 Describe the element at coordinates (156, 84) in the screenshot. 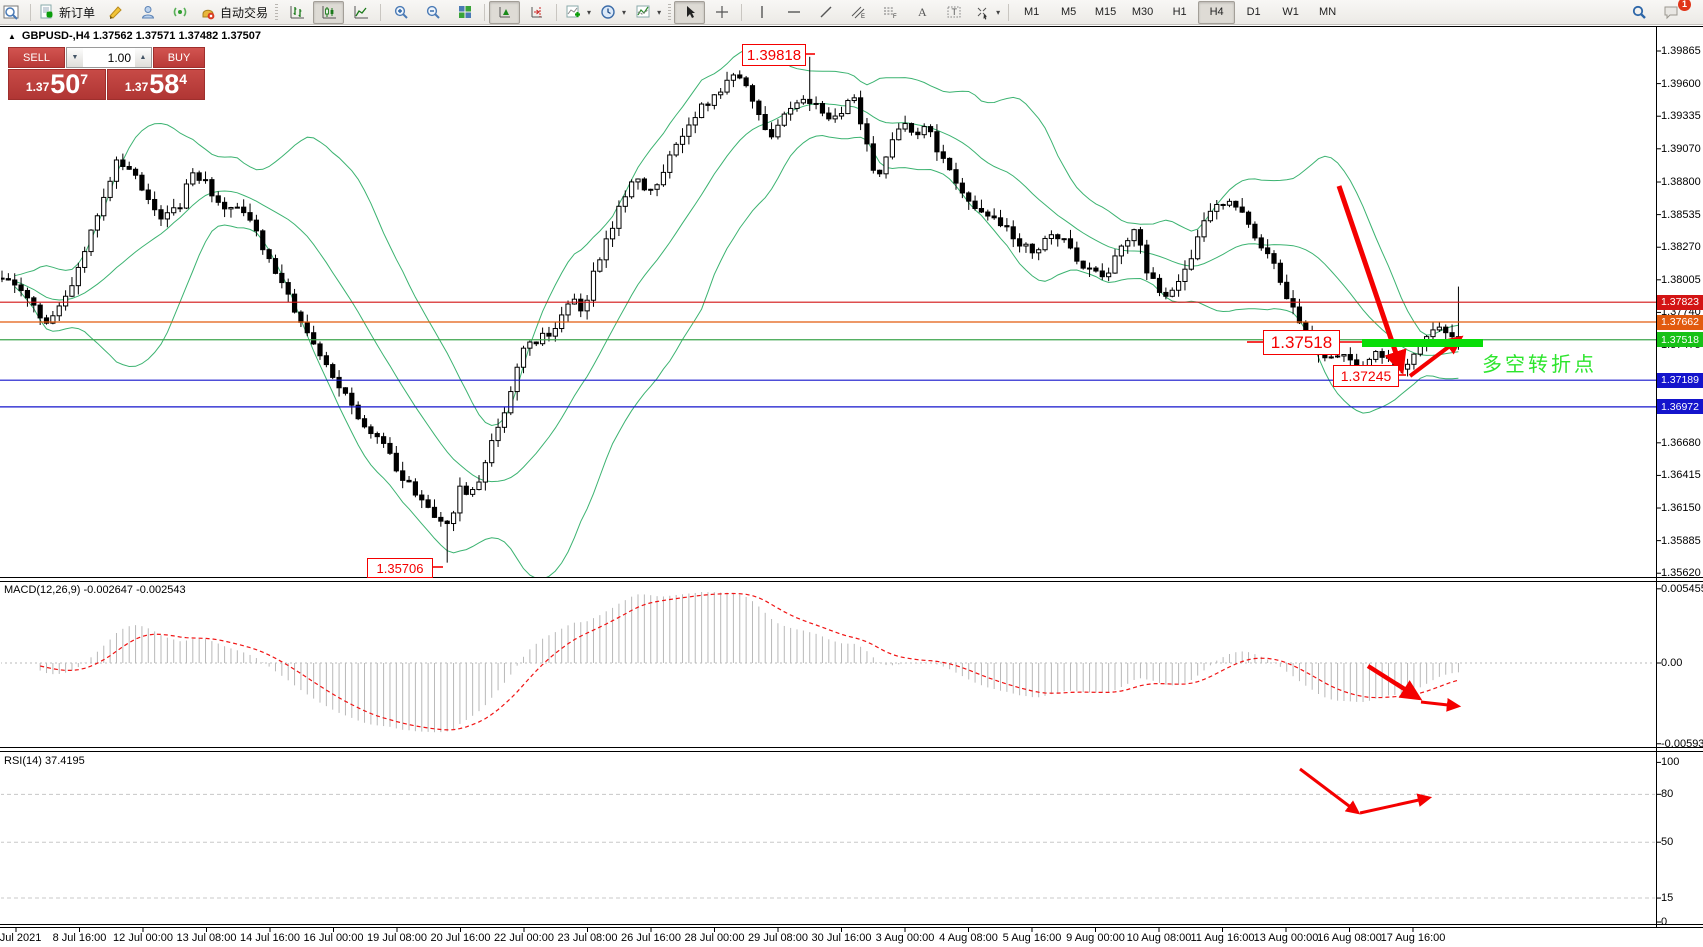

I see `buy-price-box: 1.37 58 4` at that location.